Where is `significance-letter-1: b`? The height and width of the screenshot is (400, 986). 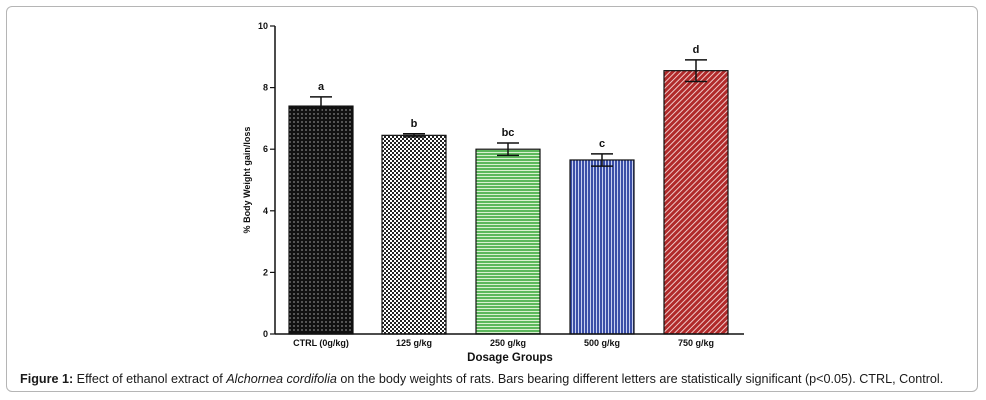
significance-letter-1: b is located at coordinates (414, 124).